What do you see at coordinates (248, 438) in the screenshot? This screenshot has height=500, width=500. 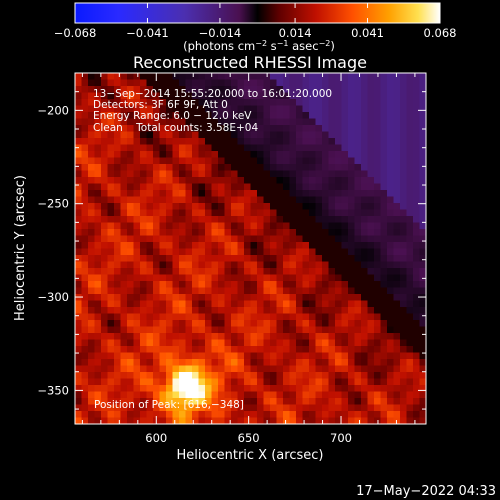 I see `x-tick-labels: 600 650 700` at bounding box center [248, 438].